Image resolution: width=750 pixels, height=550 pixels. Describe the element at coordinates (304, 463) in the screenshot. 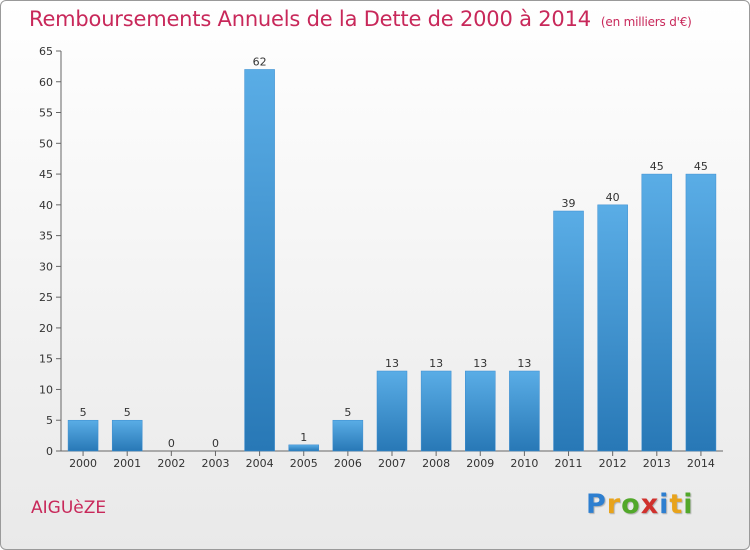

I see `x-tick-label: 2005` at that location.